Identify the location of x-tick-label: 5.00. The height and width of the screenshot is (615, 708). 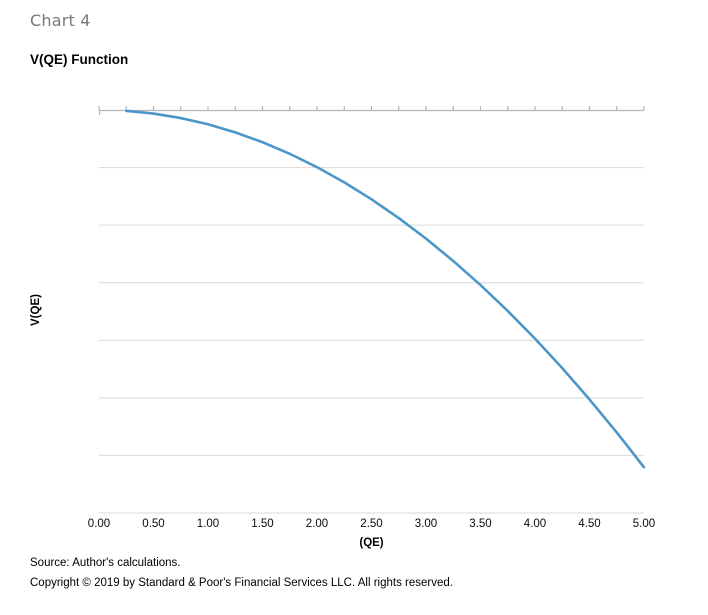
(644, 524).